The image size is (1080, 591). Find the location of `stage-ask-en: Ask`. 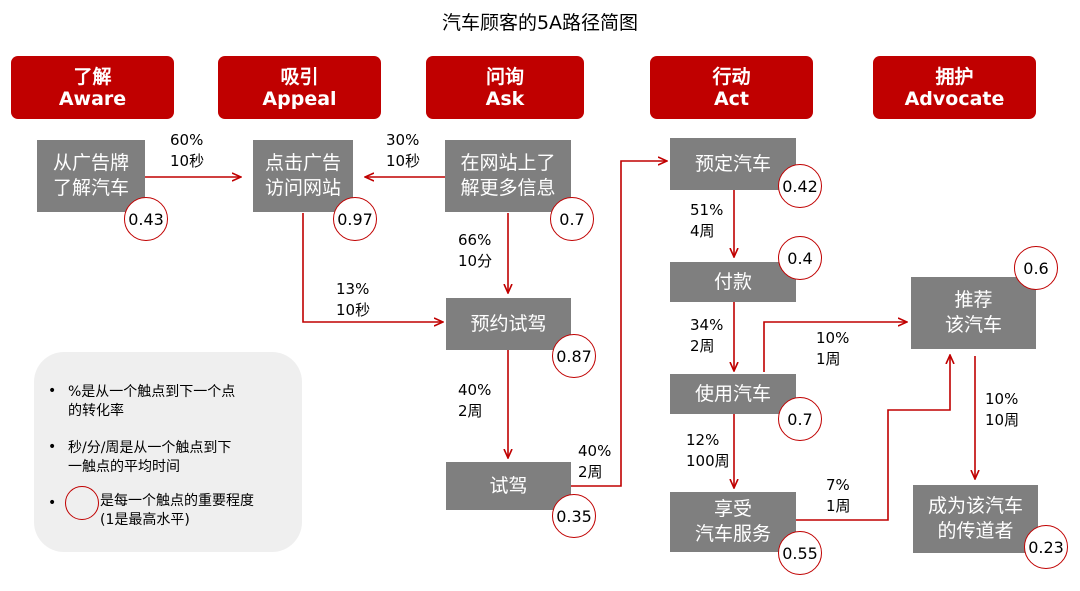

stage-ask-en: Ask is located at coordinates (505, 98).